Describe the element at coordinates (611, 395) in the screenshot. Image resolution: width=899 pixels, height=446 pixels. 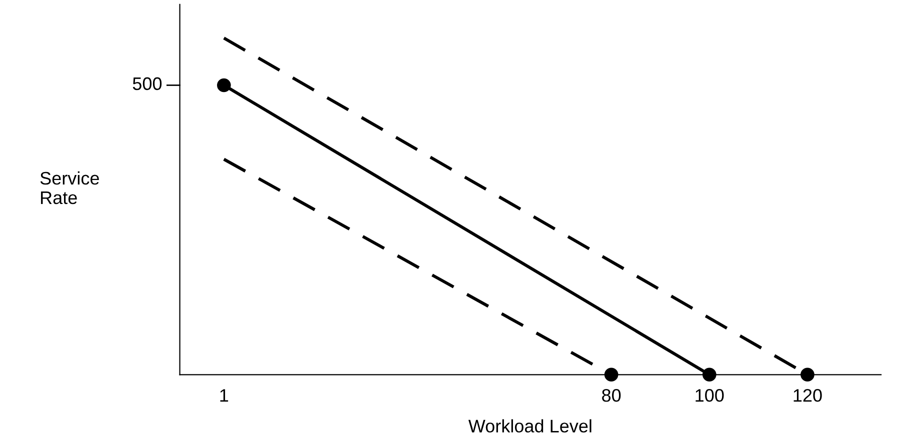
I see `x-tick-label: 80` at that location.